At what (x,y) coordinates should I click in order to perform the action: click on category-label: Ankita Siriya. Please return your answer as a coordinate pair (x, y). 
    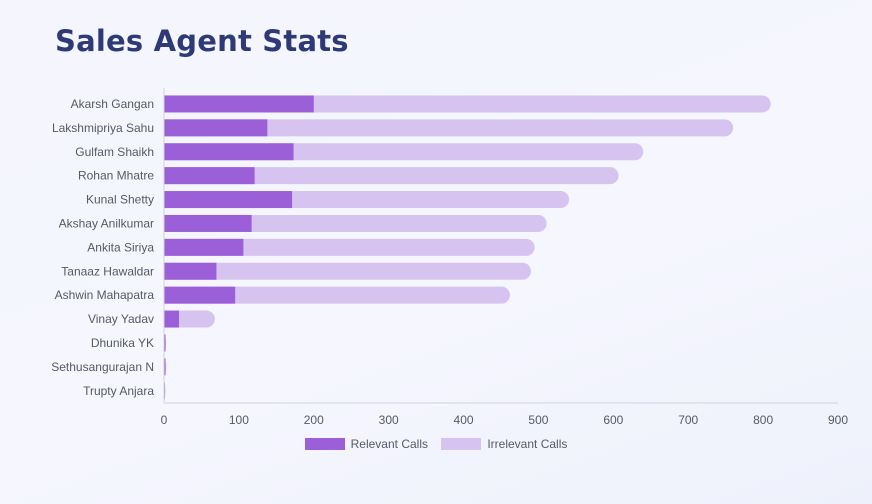
    Looking at the image, I should click on (120, 247).